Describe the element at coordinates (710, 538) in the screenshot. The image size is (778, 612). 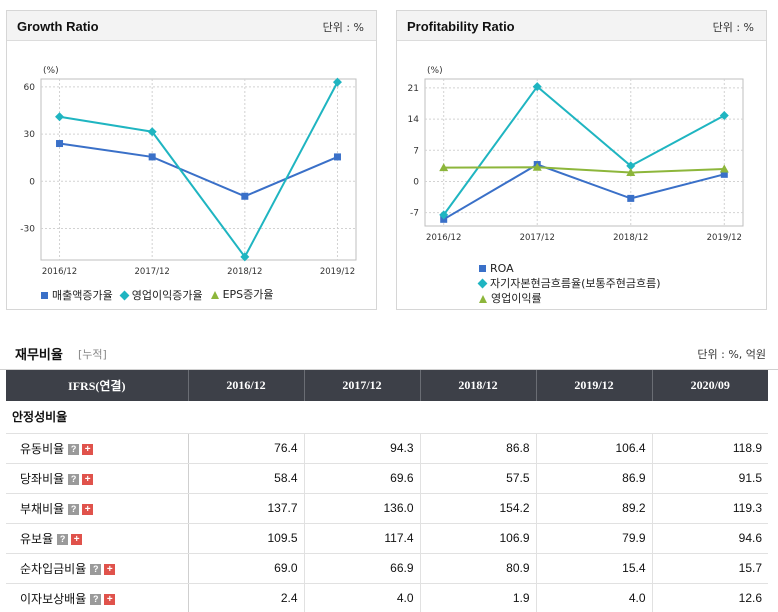
I see `value-cell: 94.6` at that location.